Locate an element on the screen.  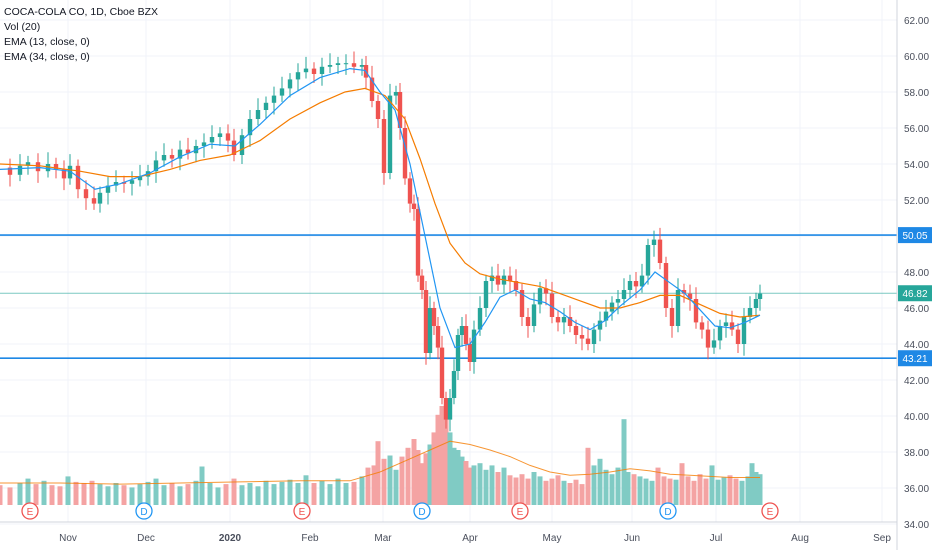
legend-symbol: COCA-COLA CO, 1D, Cboe BZX is located at coordinates (81, 12).